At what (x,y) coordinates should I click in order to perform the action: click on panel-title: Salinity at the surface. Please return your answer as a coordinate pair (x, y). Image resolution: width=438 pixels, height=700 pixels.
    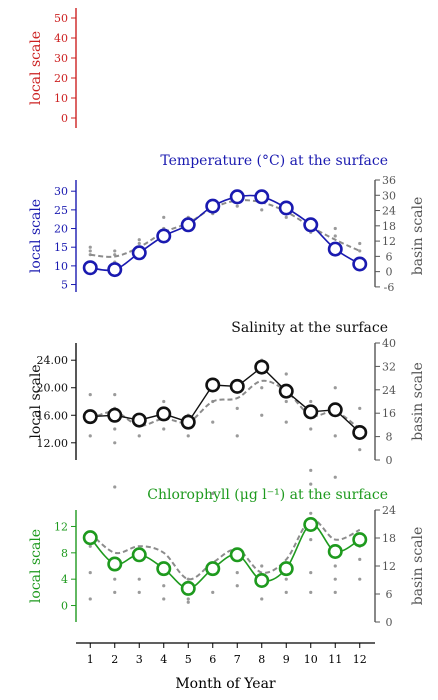
    Looking at the image, I should click on (309, 328).